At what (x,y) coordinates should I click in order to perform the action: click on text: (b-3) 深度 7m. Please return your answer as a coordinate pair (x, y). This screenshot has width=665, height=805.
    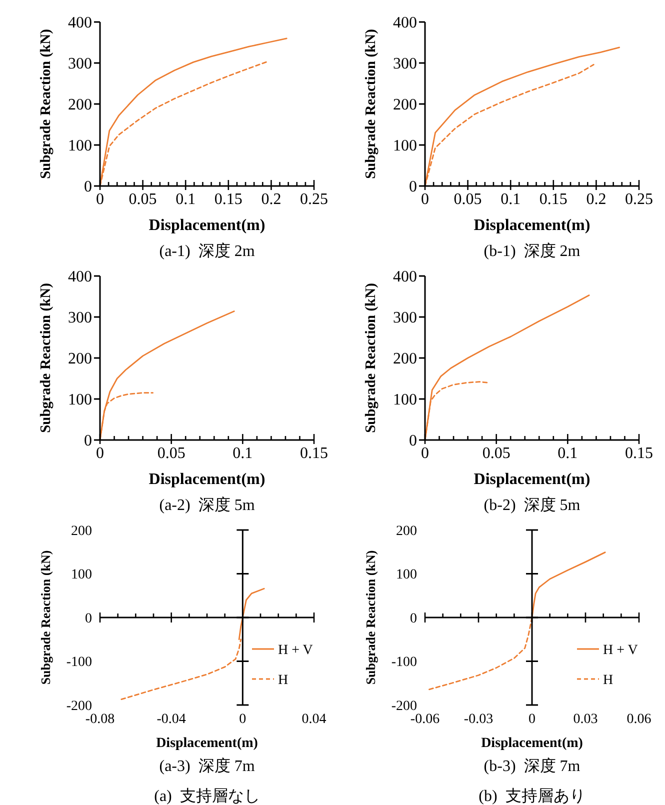
    Looking at the image, I should click on (532, 766).